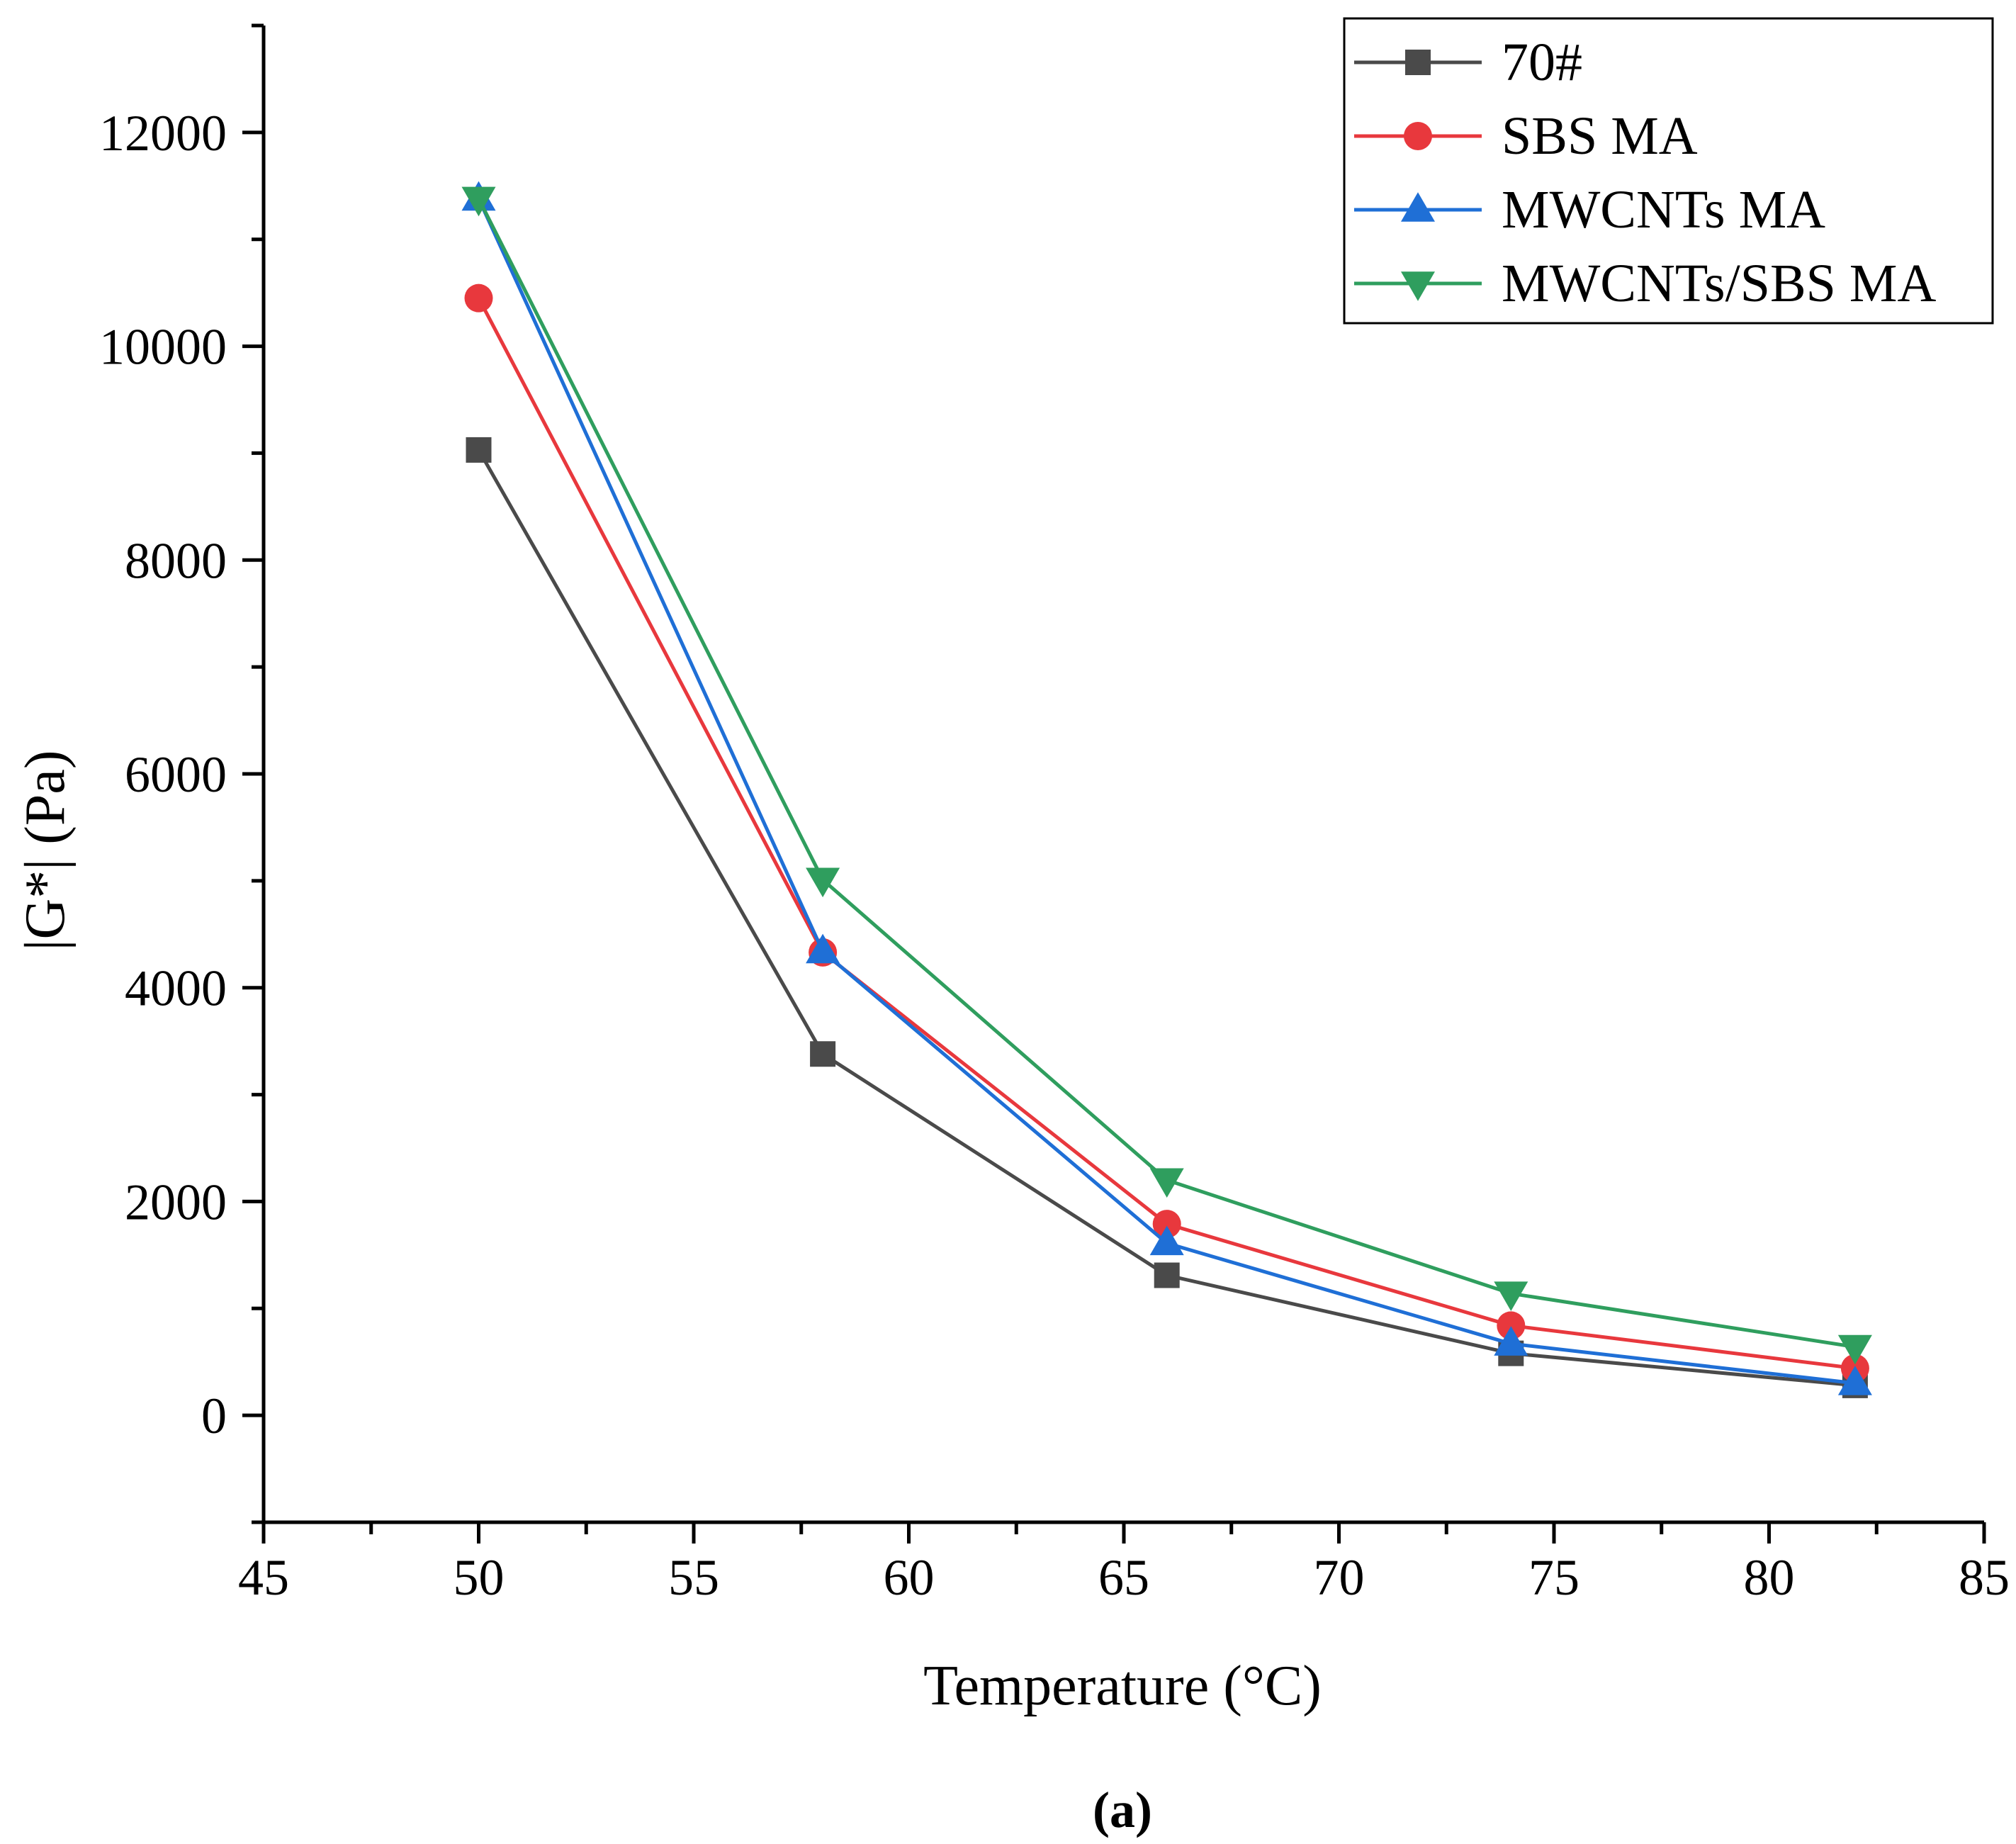  I want to click on legend-item-mwcnts-sbs-ma: MWCNTs/SBS MA, so click(1645, 283).